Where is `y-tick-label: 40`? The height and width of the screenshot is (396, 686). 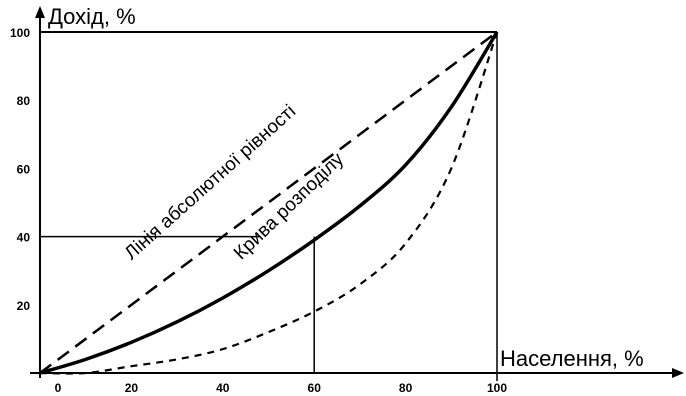 y-tick-label: 40 is located at coordinates (24, 238).